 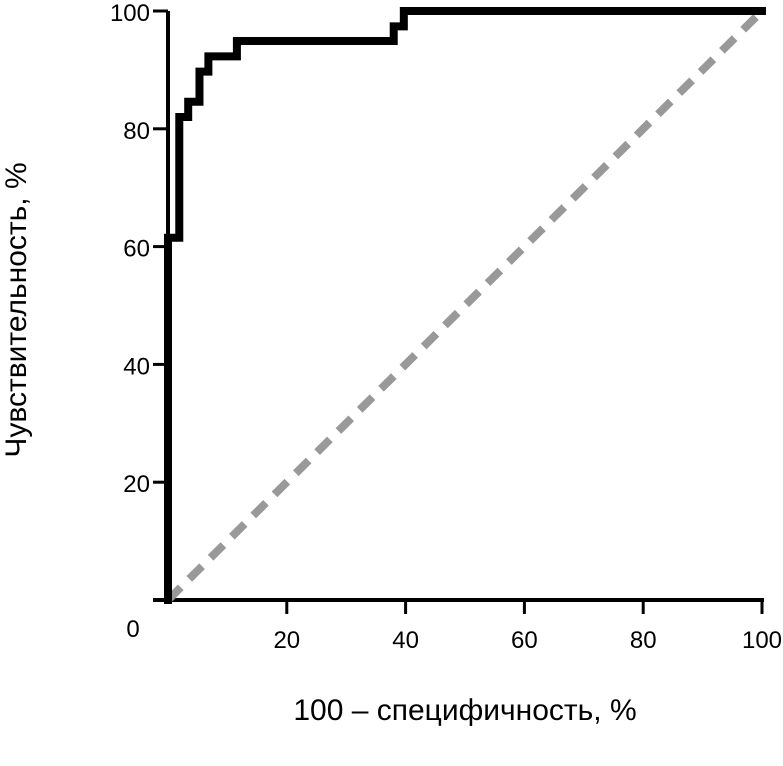 What do you see at coordinates (132, 629) in the screenshot?
I see `x-tick-label: 0` at bounding box center [132, 629].